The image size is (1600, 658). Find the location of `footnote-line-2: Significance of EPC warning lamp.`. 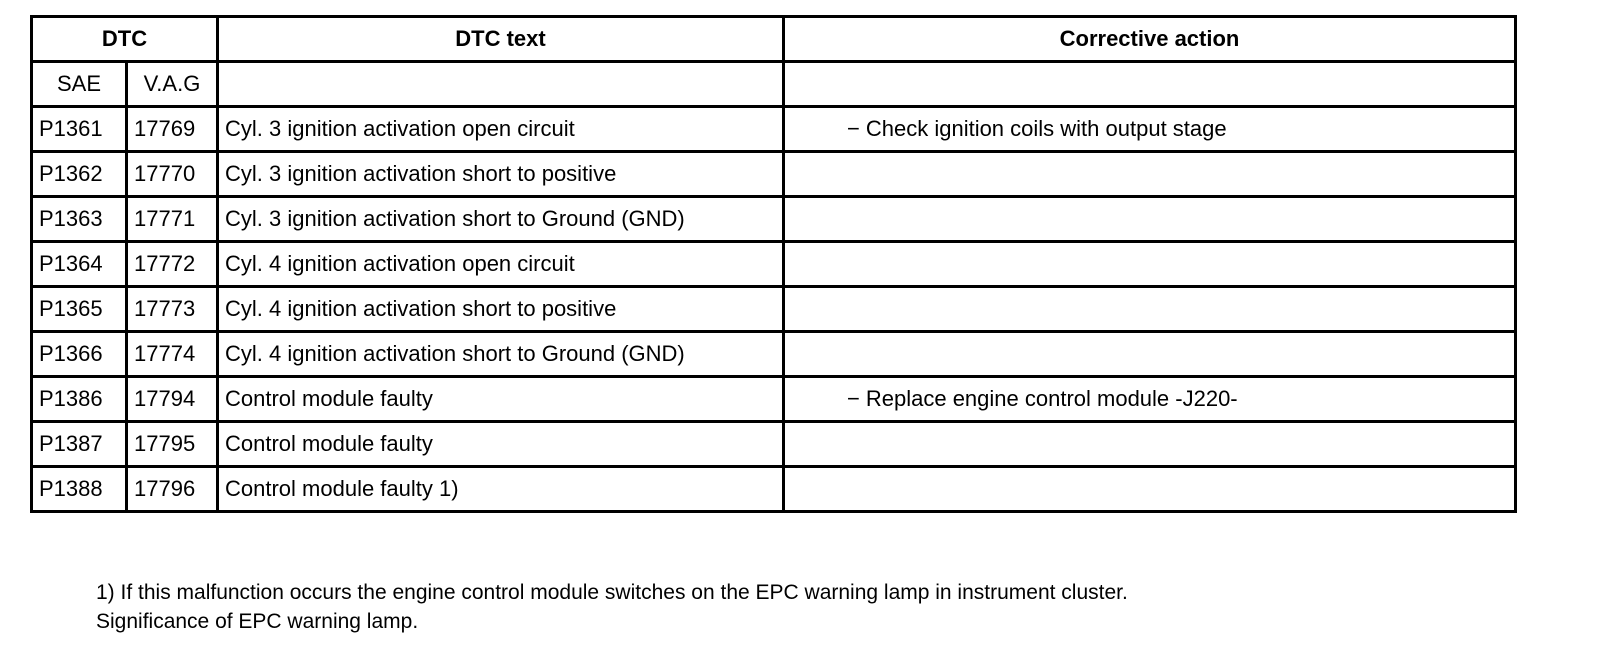

footnote-line-2: Significance of EPC warning lamp. is located at coordinates (257, 621).